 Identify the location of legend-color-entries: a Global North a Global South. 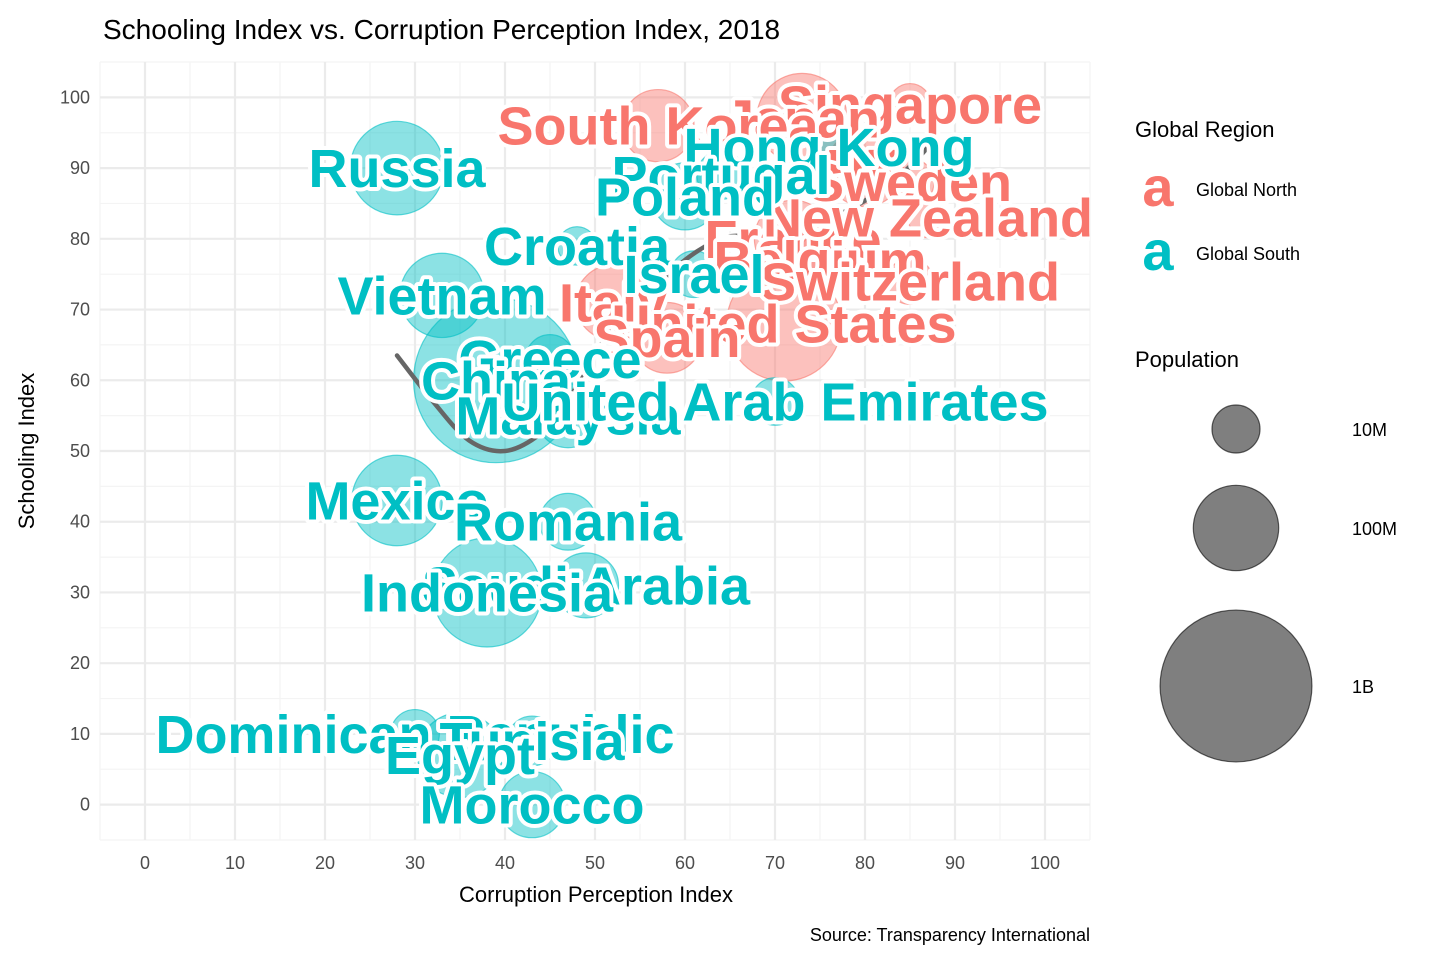
(1221, 218).